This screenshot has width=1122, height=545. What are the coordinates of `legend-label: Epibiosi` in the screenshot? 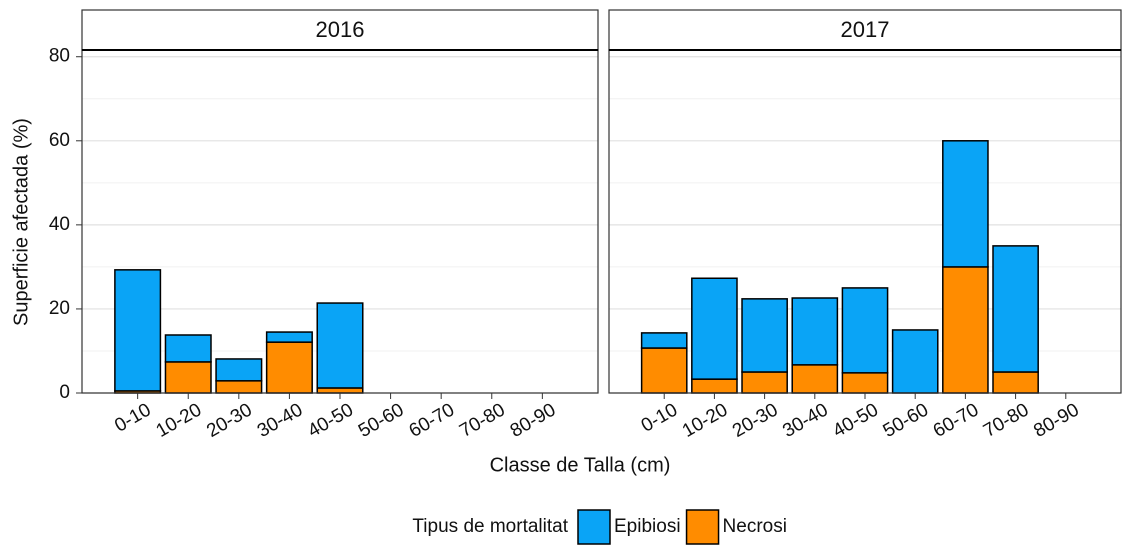 It's located at (647, 526).